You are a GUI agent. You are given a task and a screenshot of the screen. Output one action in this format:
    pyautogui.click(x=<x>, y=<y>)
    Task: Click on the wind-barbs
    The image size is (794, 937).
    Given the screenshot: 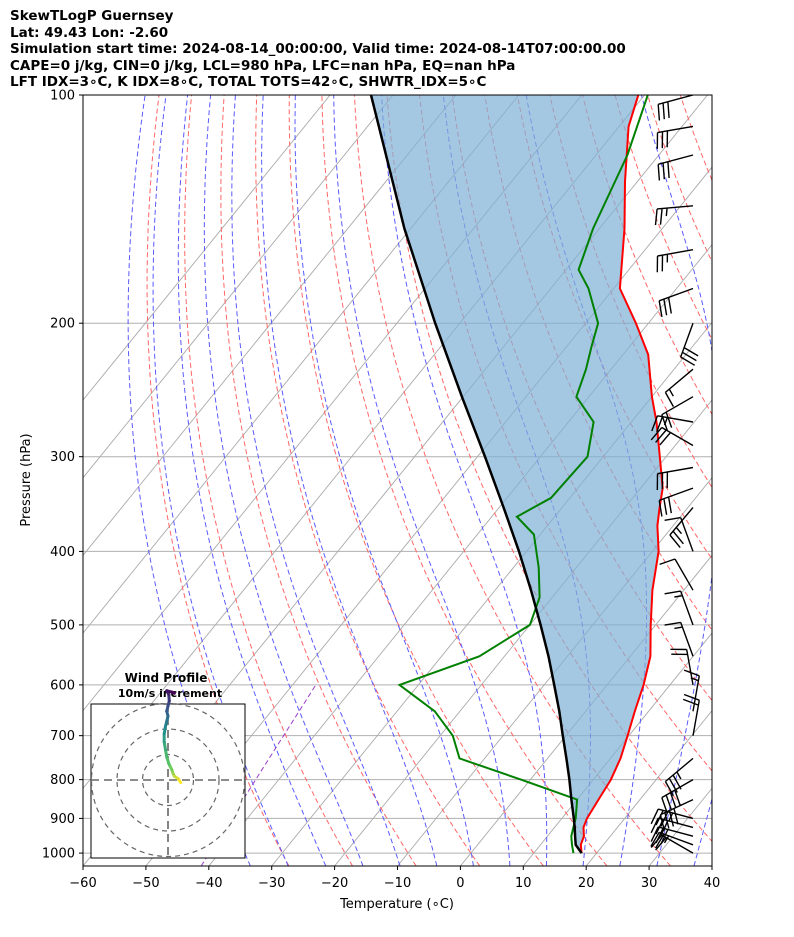 What is the action you would take?
    pyautogui.click(x=675, y=474)
    